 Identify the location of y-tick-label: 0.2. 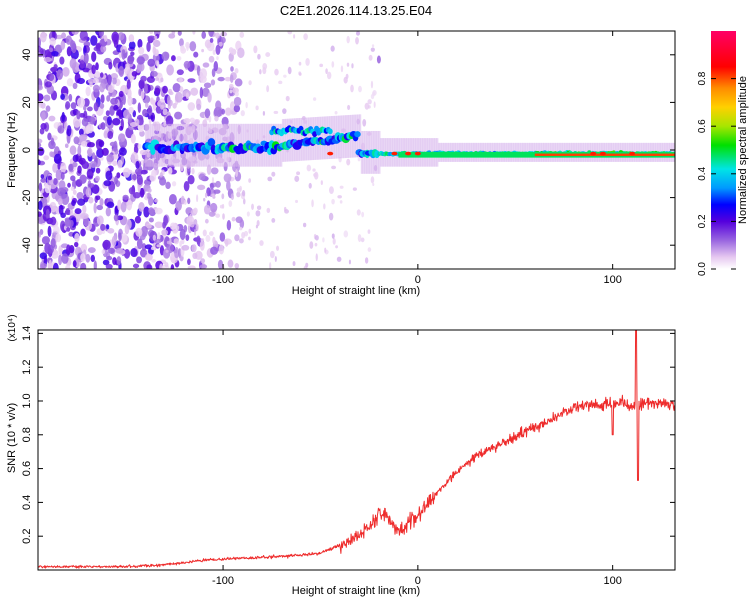
(27, 536).